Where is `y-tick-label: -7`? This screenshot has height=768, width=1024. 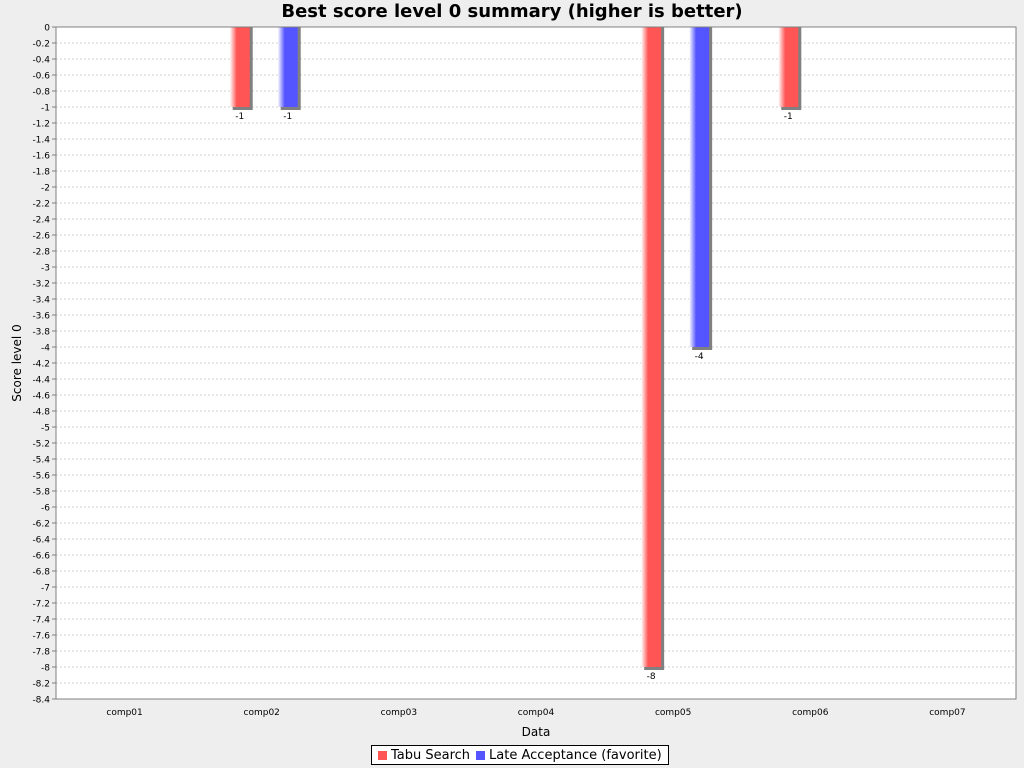 y-tick-label: -7 is located at coordinates (45, 589).